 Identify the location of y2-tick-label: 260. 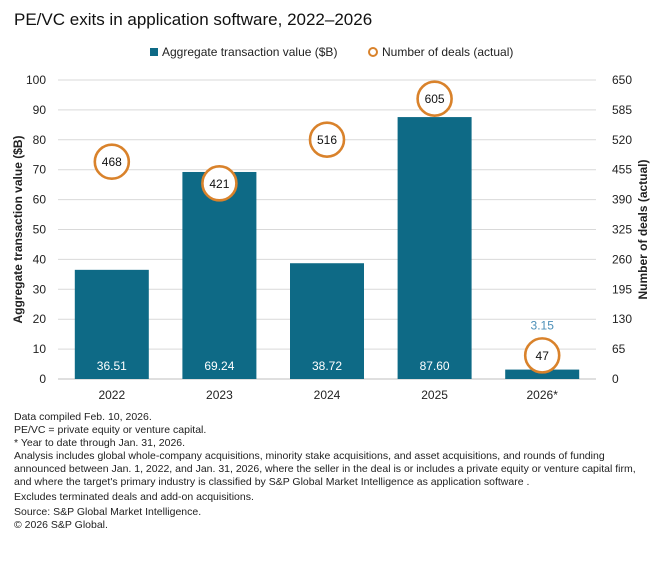
(622, 259).